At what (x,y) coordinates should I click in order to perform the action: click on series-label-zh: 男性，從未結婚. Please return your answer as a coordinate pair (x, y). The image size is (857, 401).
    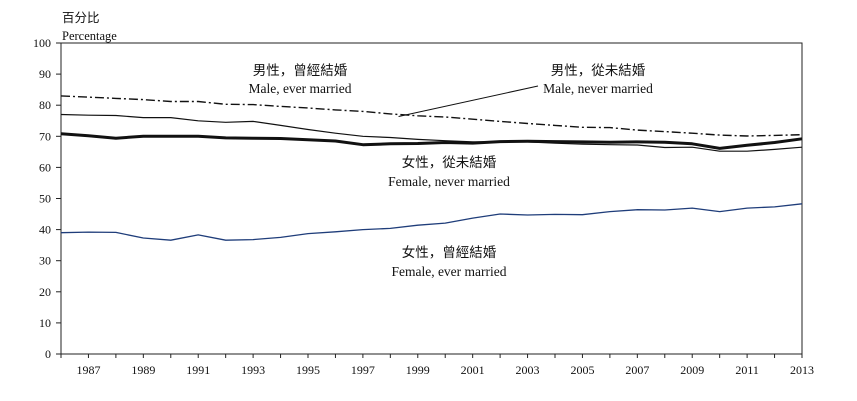
    Looking at the image, I should click on (598, 71).